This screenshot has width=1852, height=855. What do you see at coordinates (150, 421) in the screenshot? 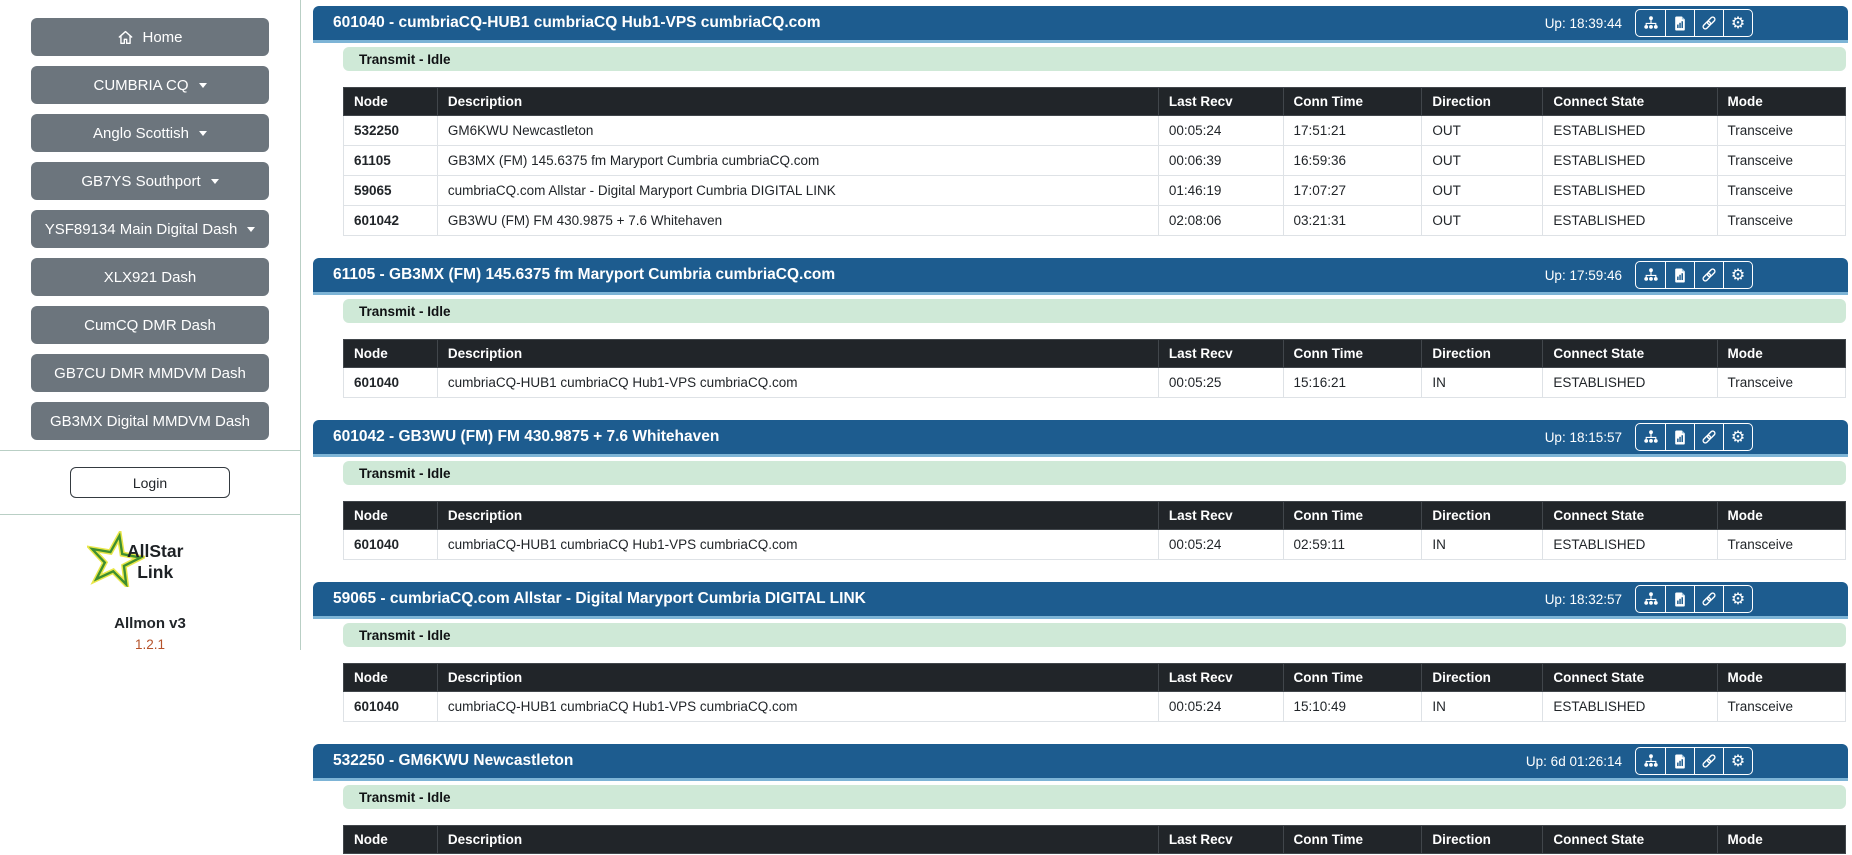
I see `sidebar-item-gb3mx-digital-mmdvm-dash: GB3MX Digital MMDVM Dash` at bounding box center [150, 421].